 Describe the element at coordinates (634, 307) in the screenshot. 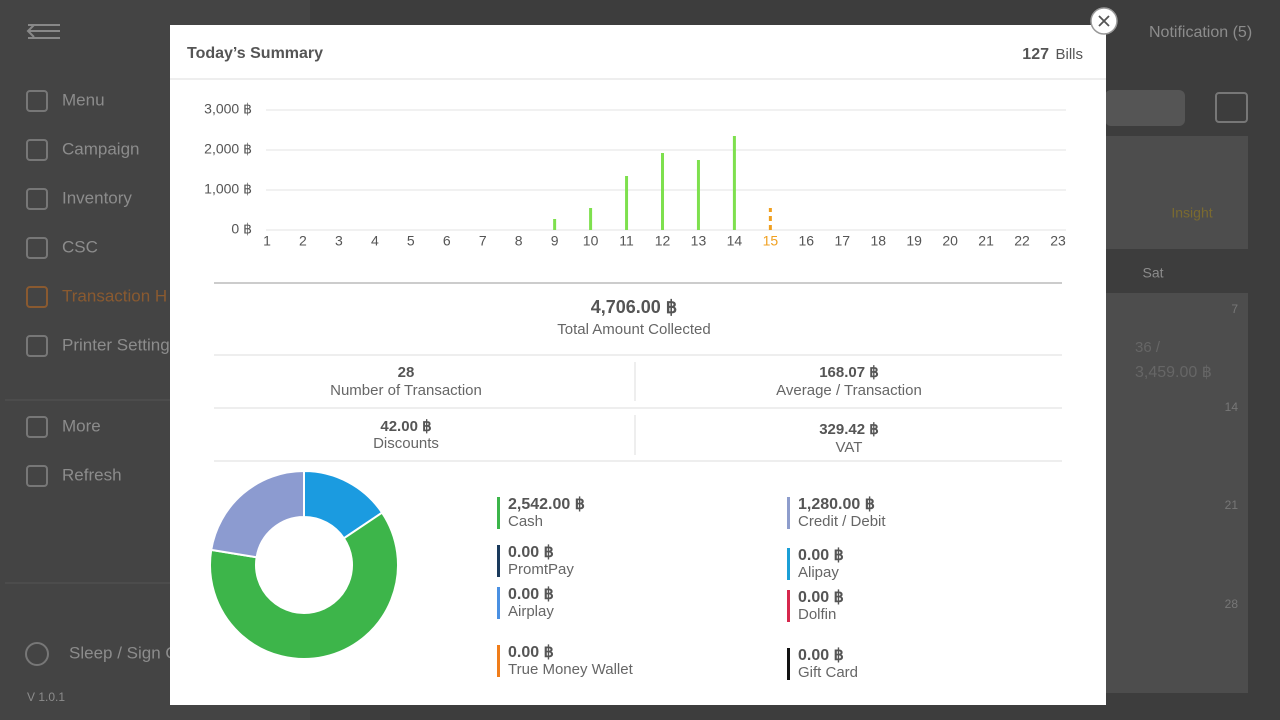

I see `total-amount: 4,706.00 ฿` at that location.